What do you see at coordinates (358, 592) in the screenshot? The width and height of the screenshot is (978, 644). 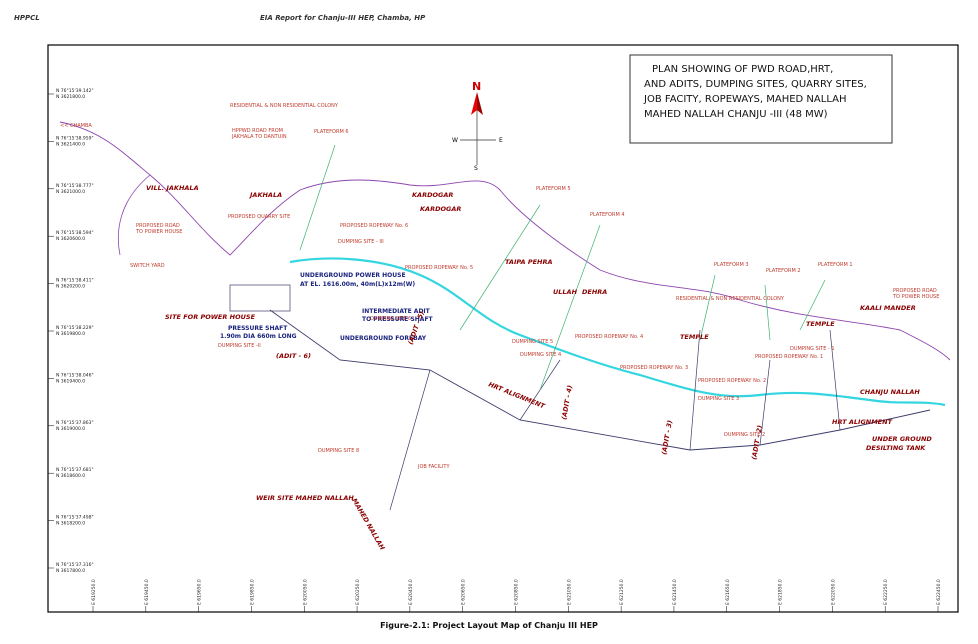 I see `grid-easting: E 620250.0` at bounding box center [358, 592].